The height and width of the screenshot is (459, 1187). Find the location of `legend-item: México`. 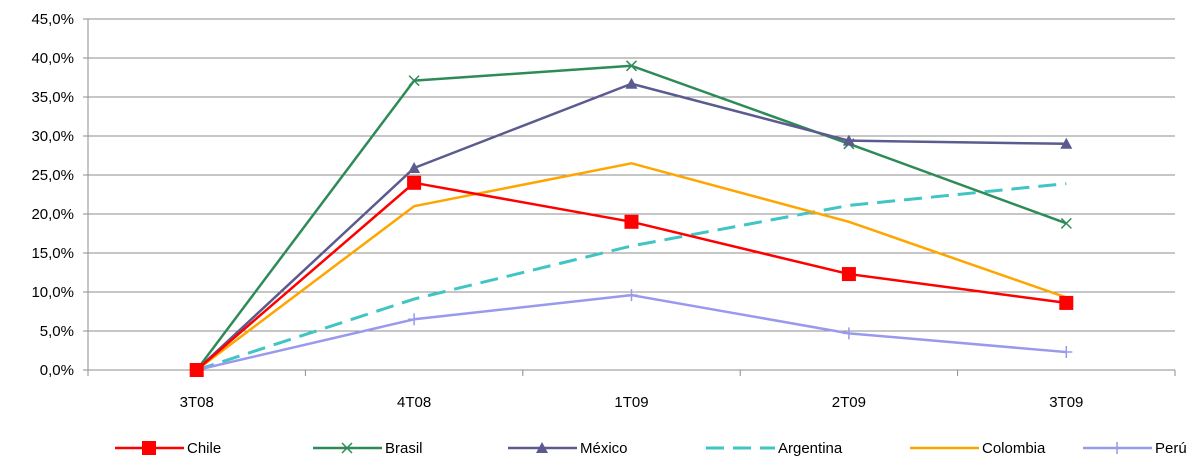

legend-item: México is located at coordinates (568, 448).